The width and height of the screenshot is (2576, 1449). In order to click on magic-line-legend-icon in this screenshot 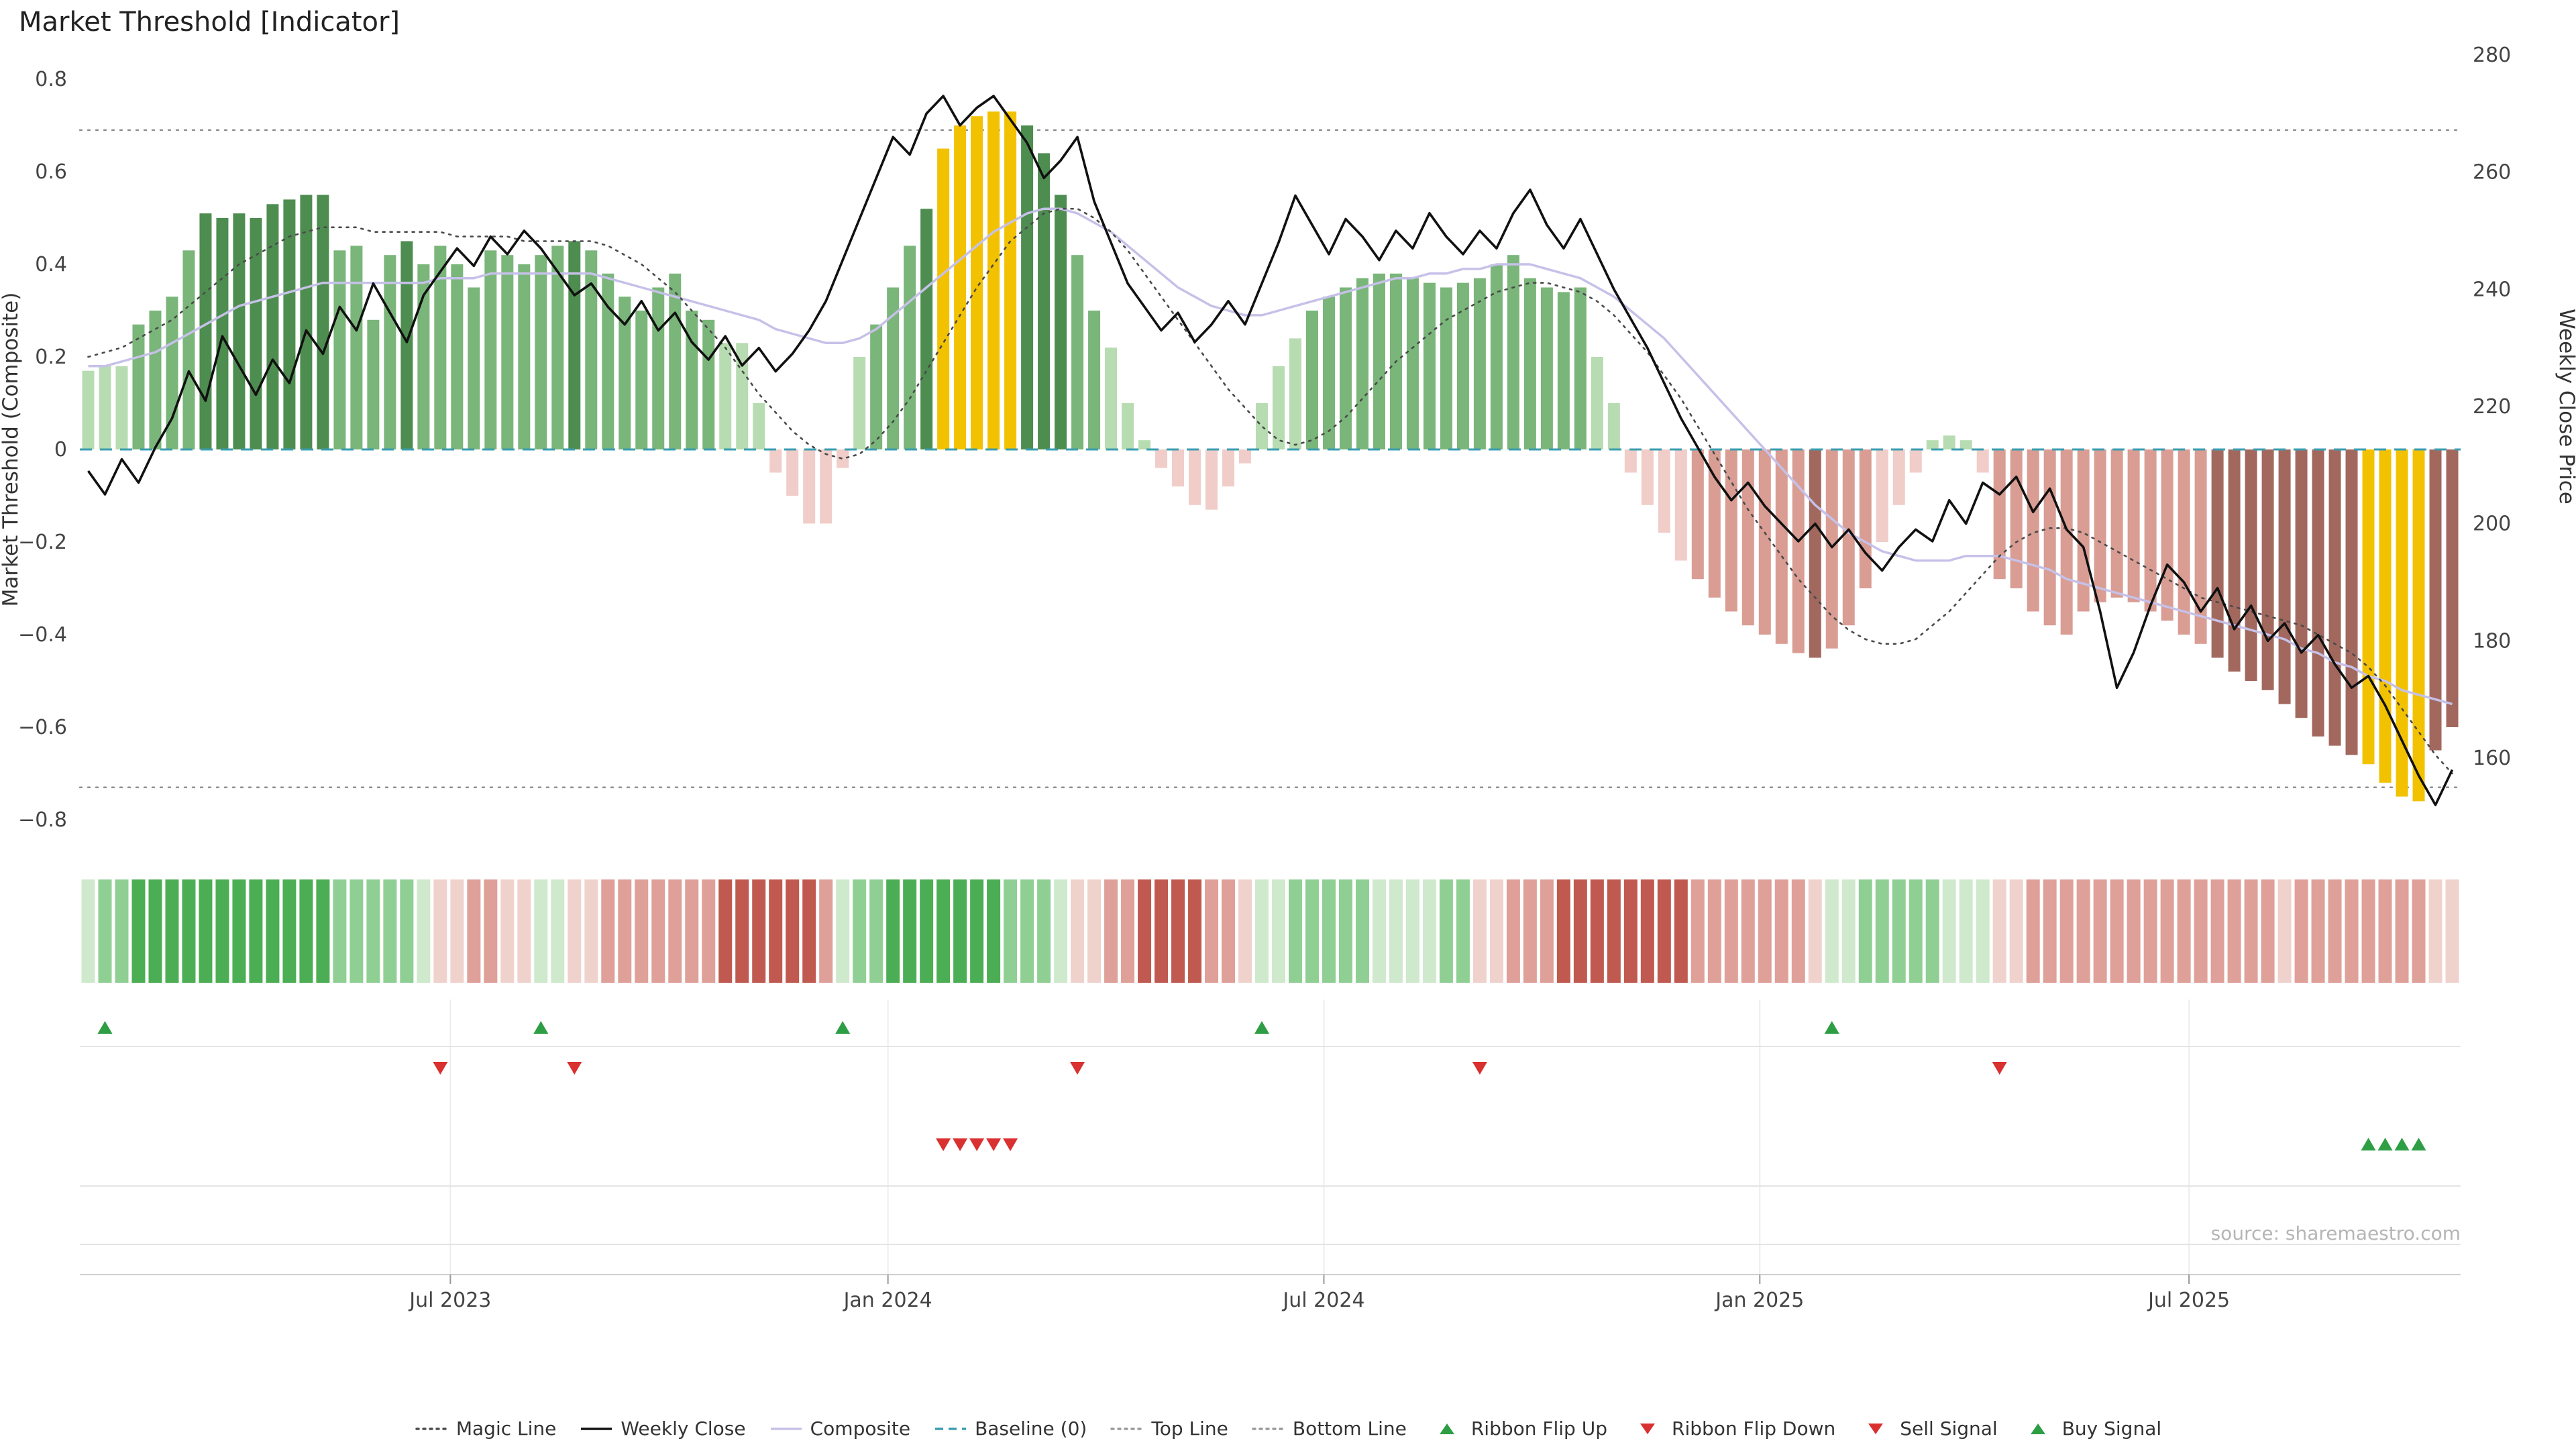, I will do `click(432, 1428)`.